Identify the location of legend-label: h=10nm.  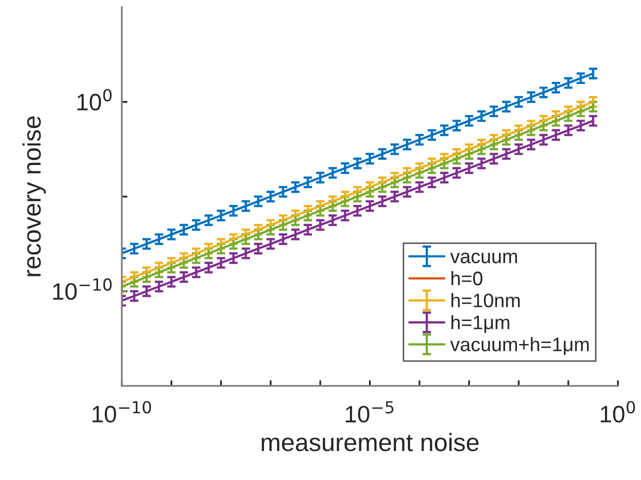
(485, 300).